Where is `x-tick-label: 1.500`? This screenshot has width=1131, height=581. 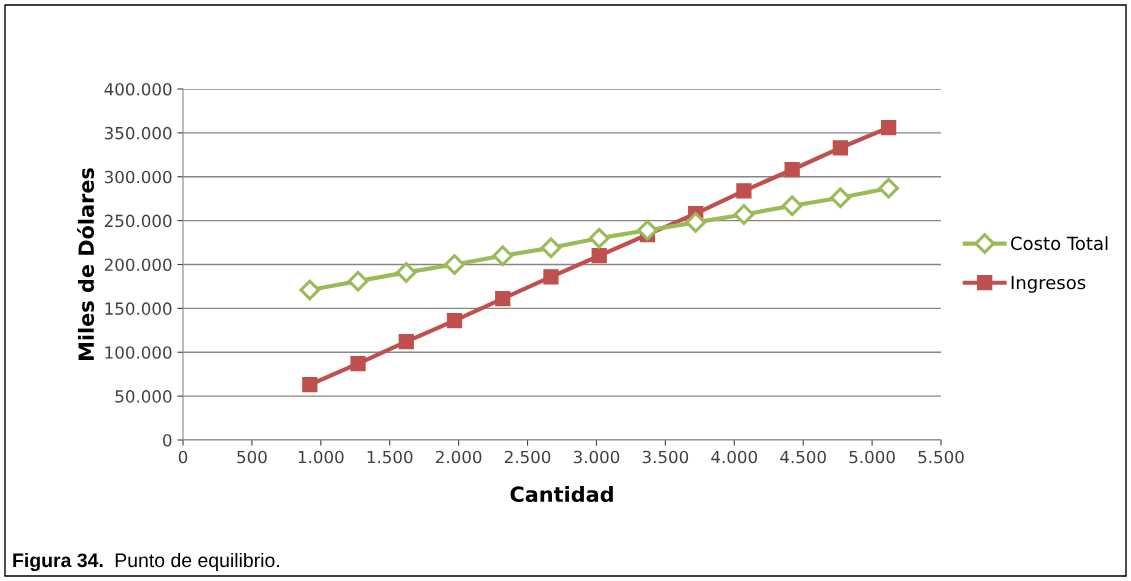
x-tick-label: 1.500 is located at coordinates (390, 457).